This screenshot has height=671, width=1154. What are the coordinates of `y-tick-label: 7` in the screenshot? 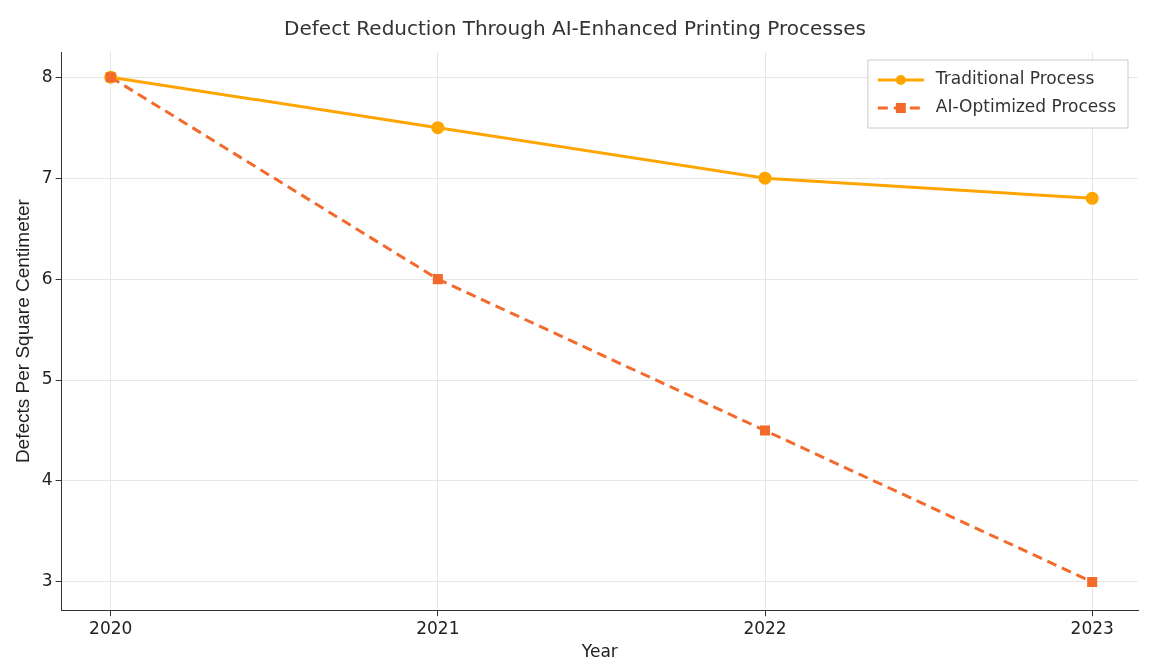 It's located at (47, 176).